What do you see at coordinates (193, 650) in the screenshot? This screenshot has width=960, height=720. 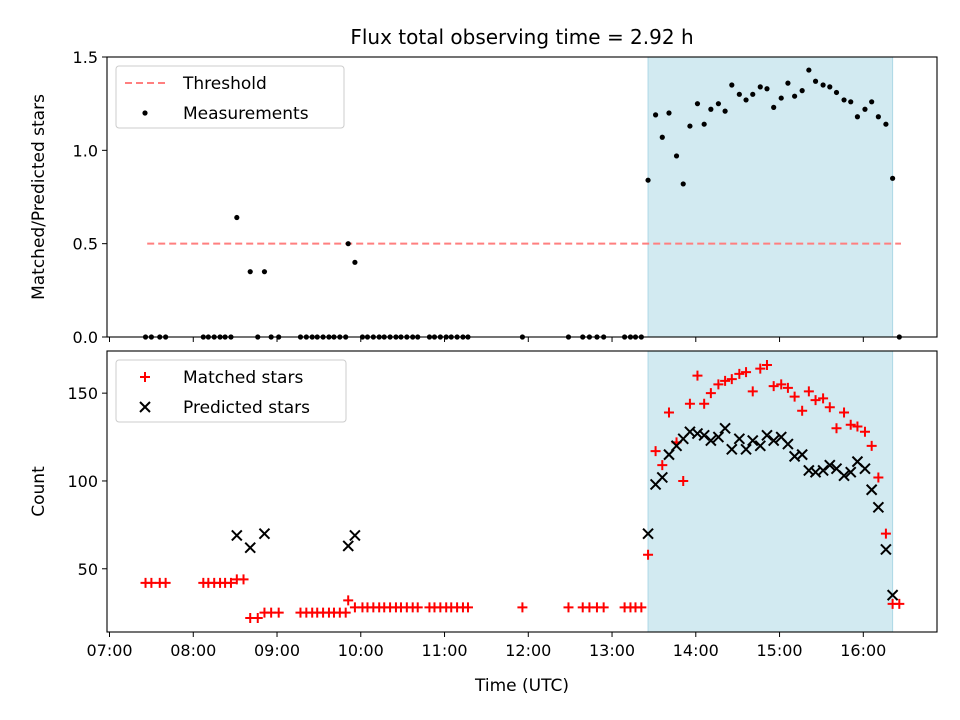 I see `x-tick-label: 08:00` at bounding box center [193, 650].